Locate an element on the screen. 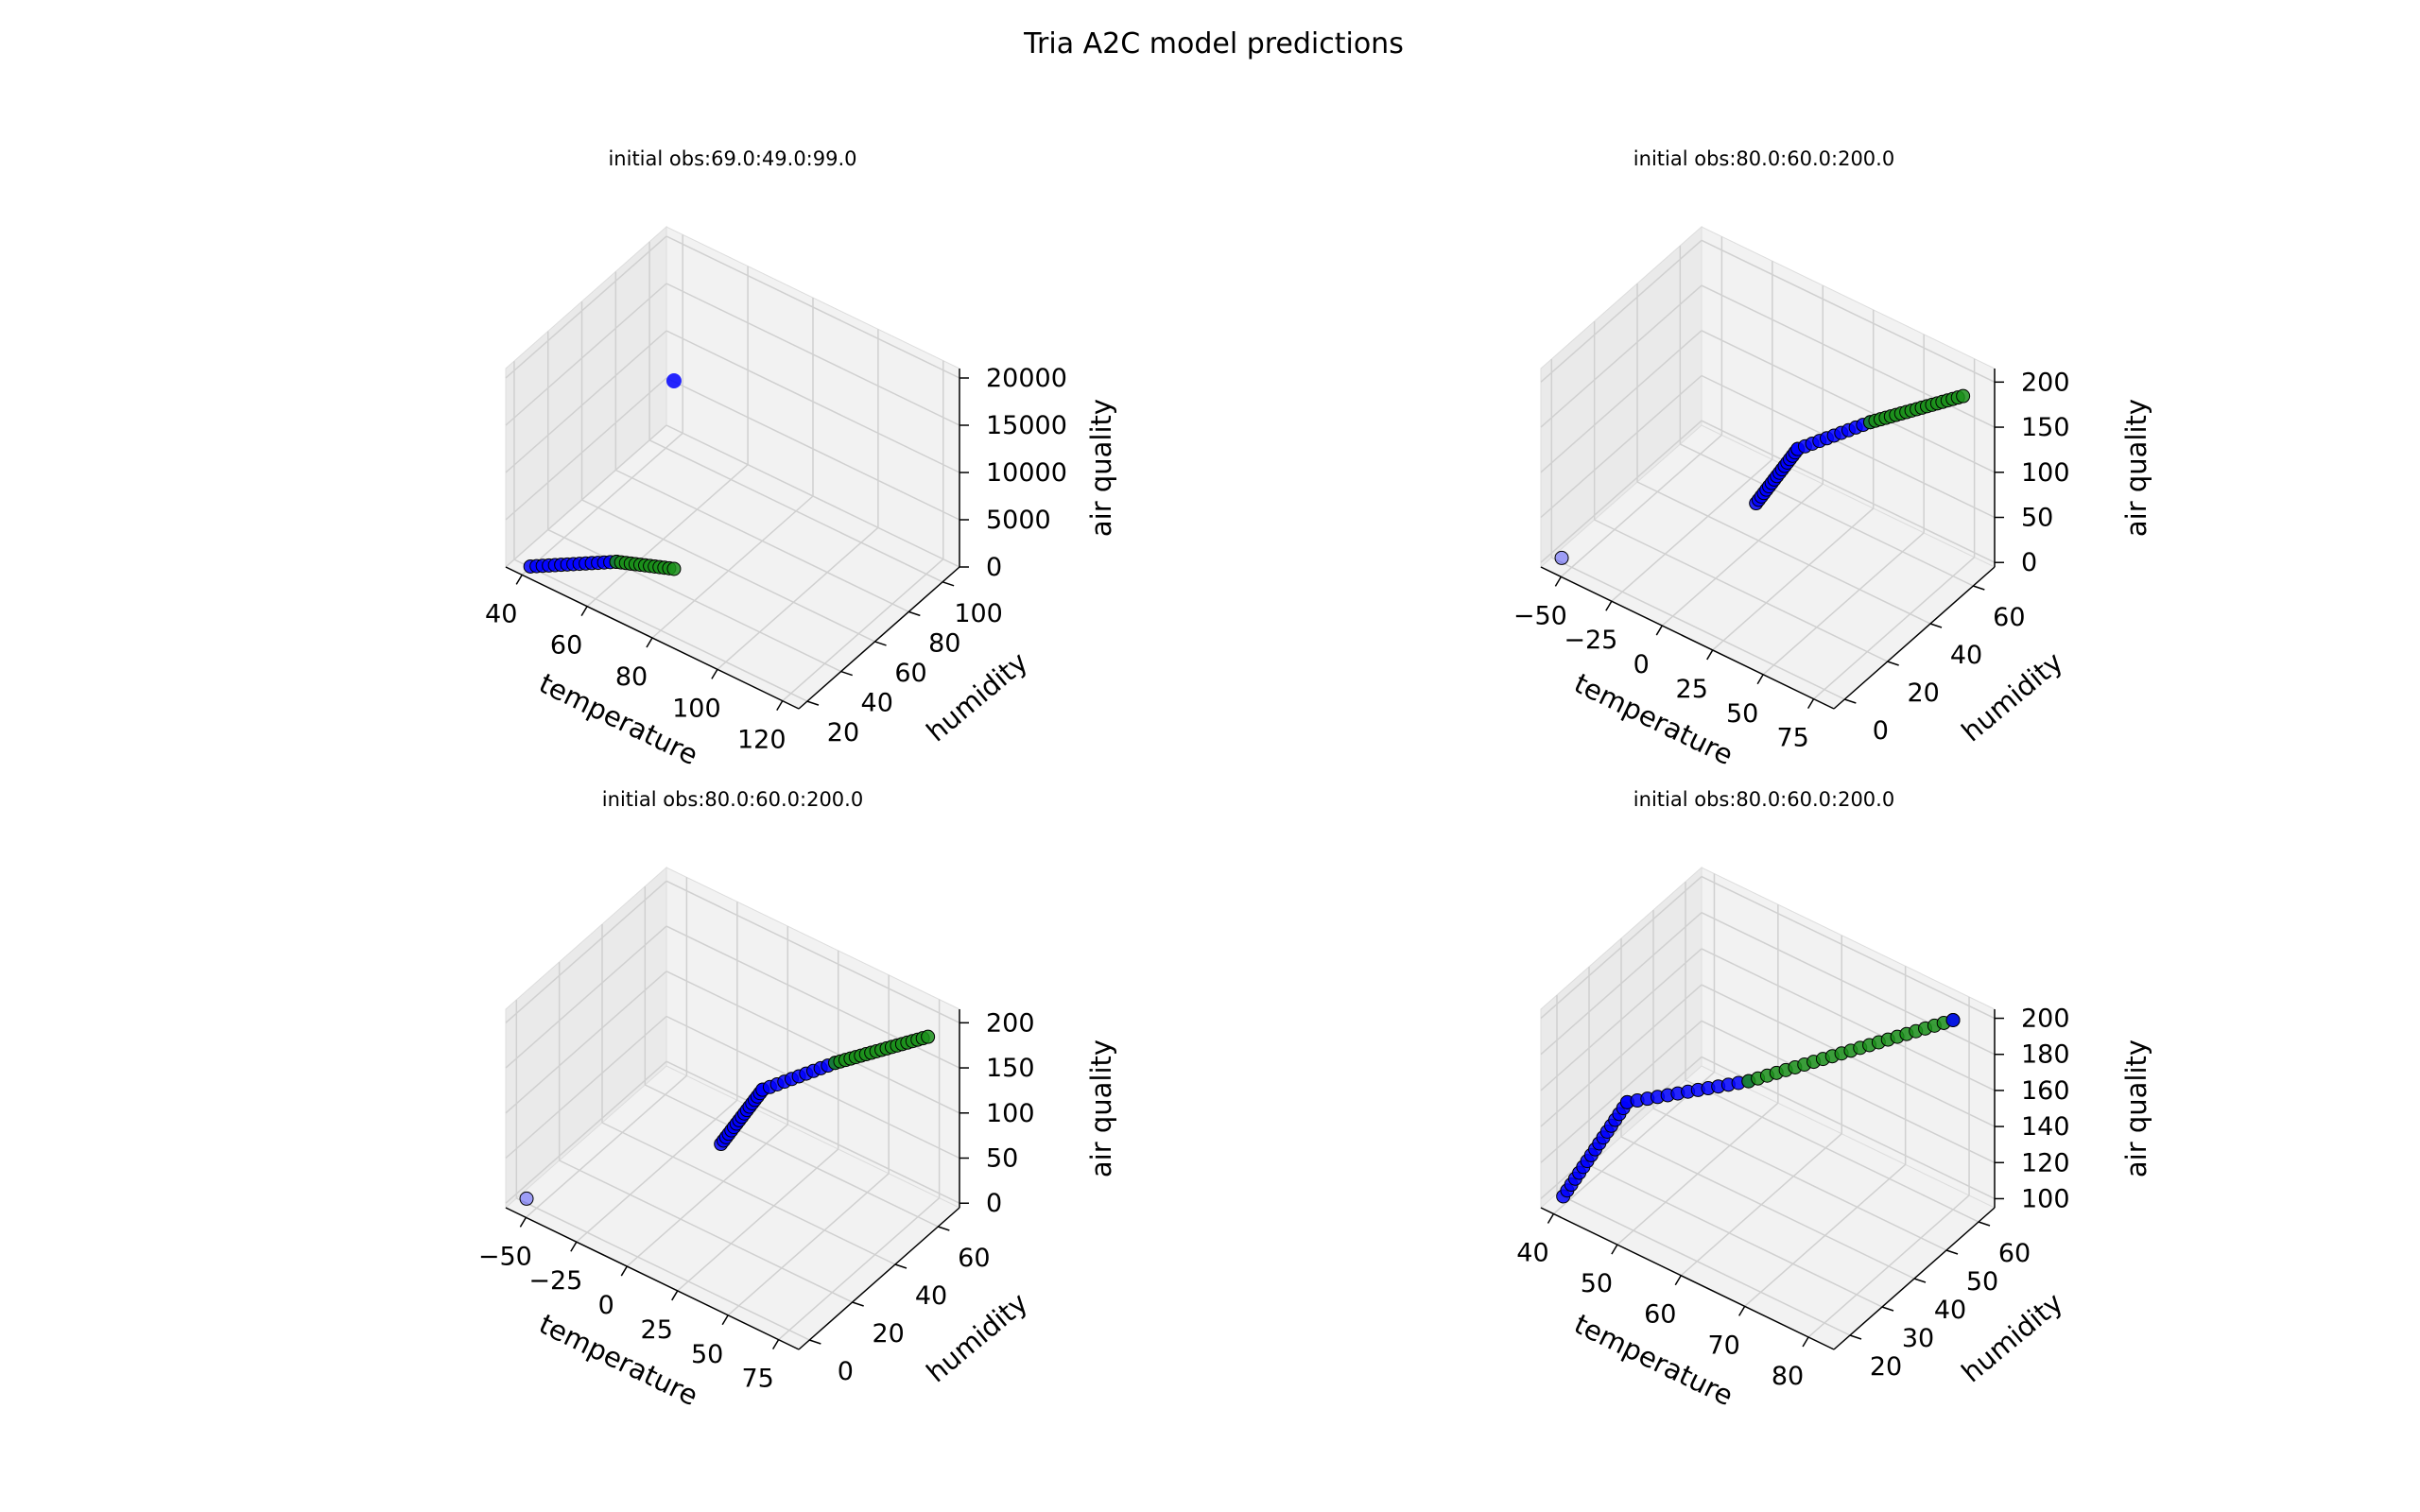 The width and height of the screenshot is (2420, 1512). subplot-1-title: initial obs:69.0:49.0:99.0 is located at coordinates (732, 158).